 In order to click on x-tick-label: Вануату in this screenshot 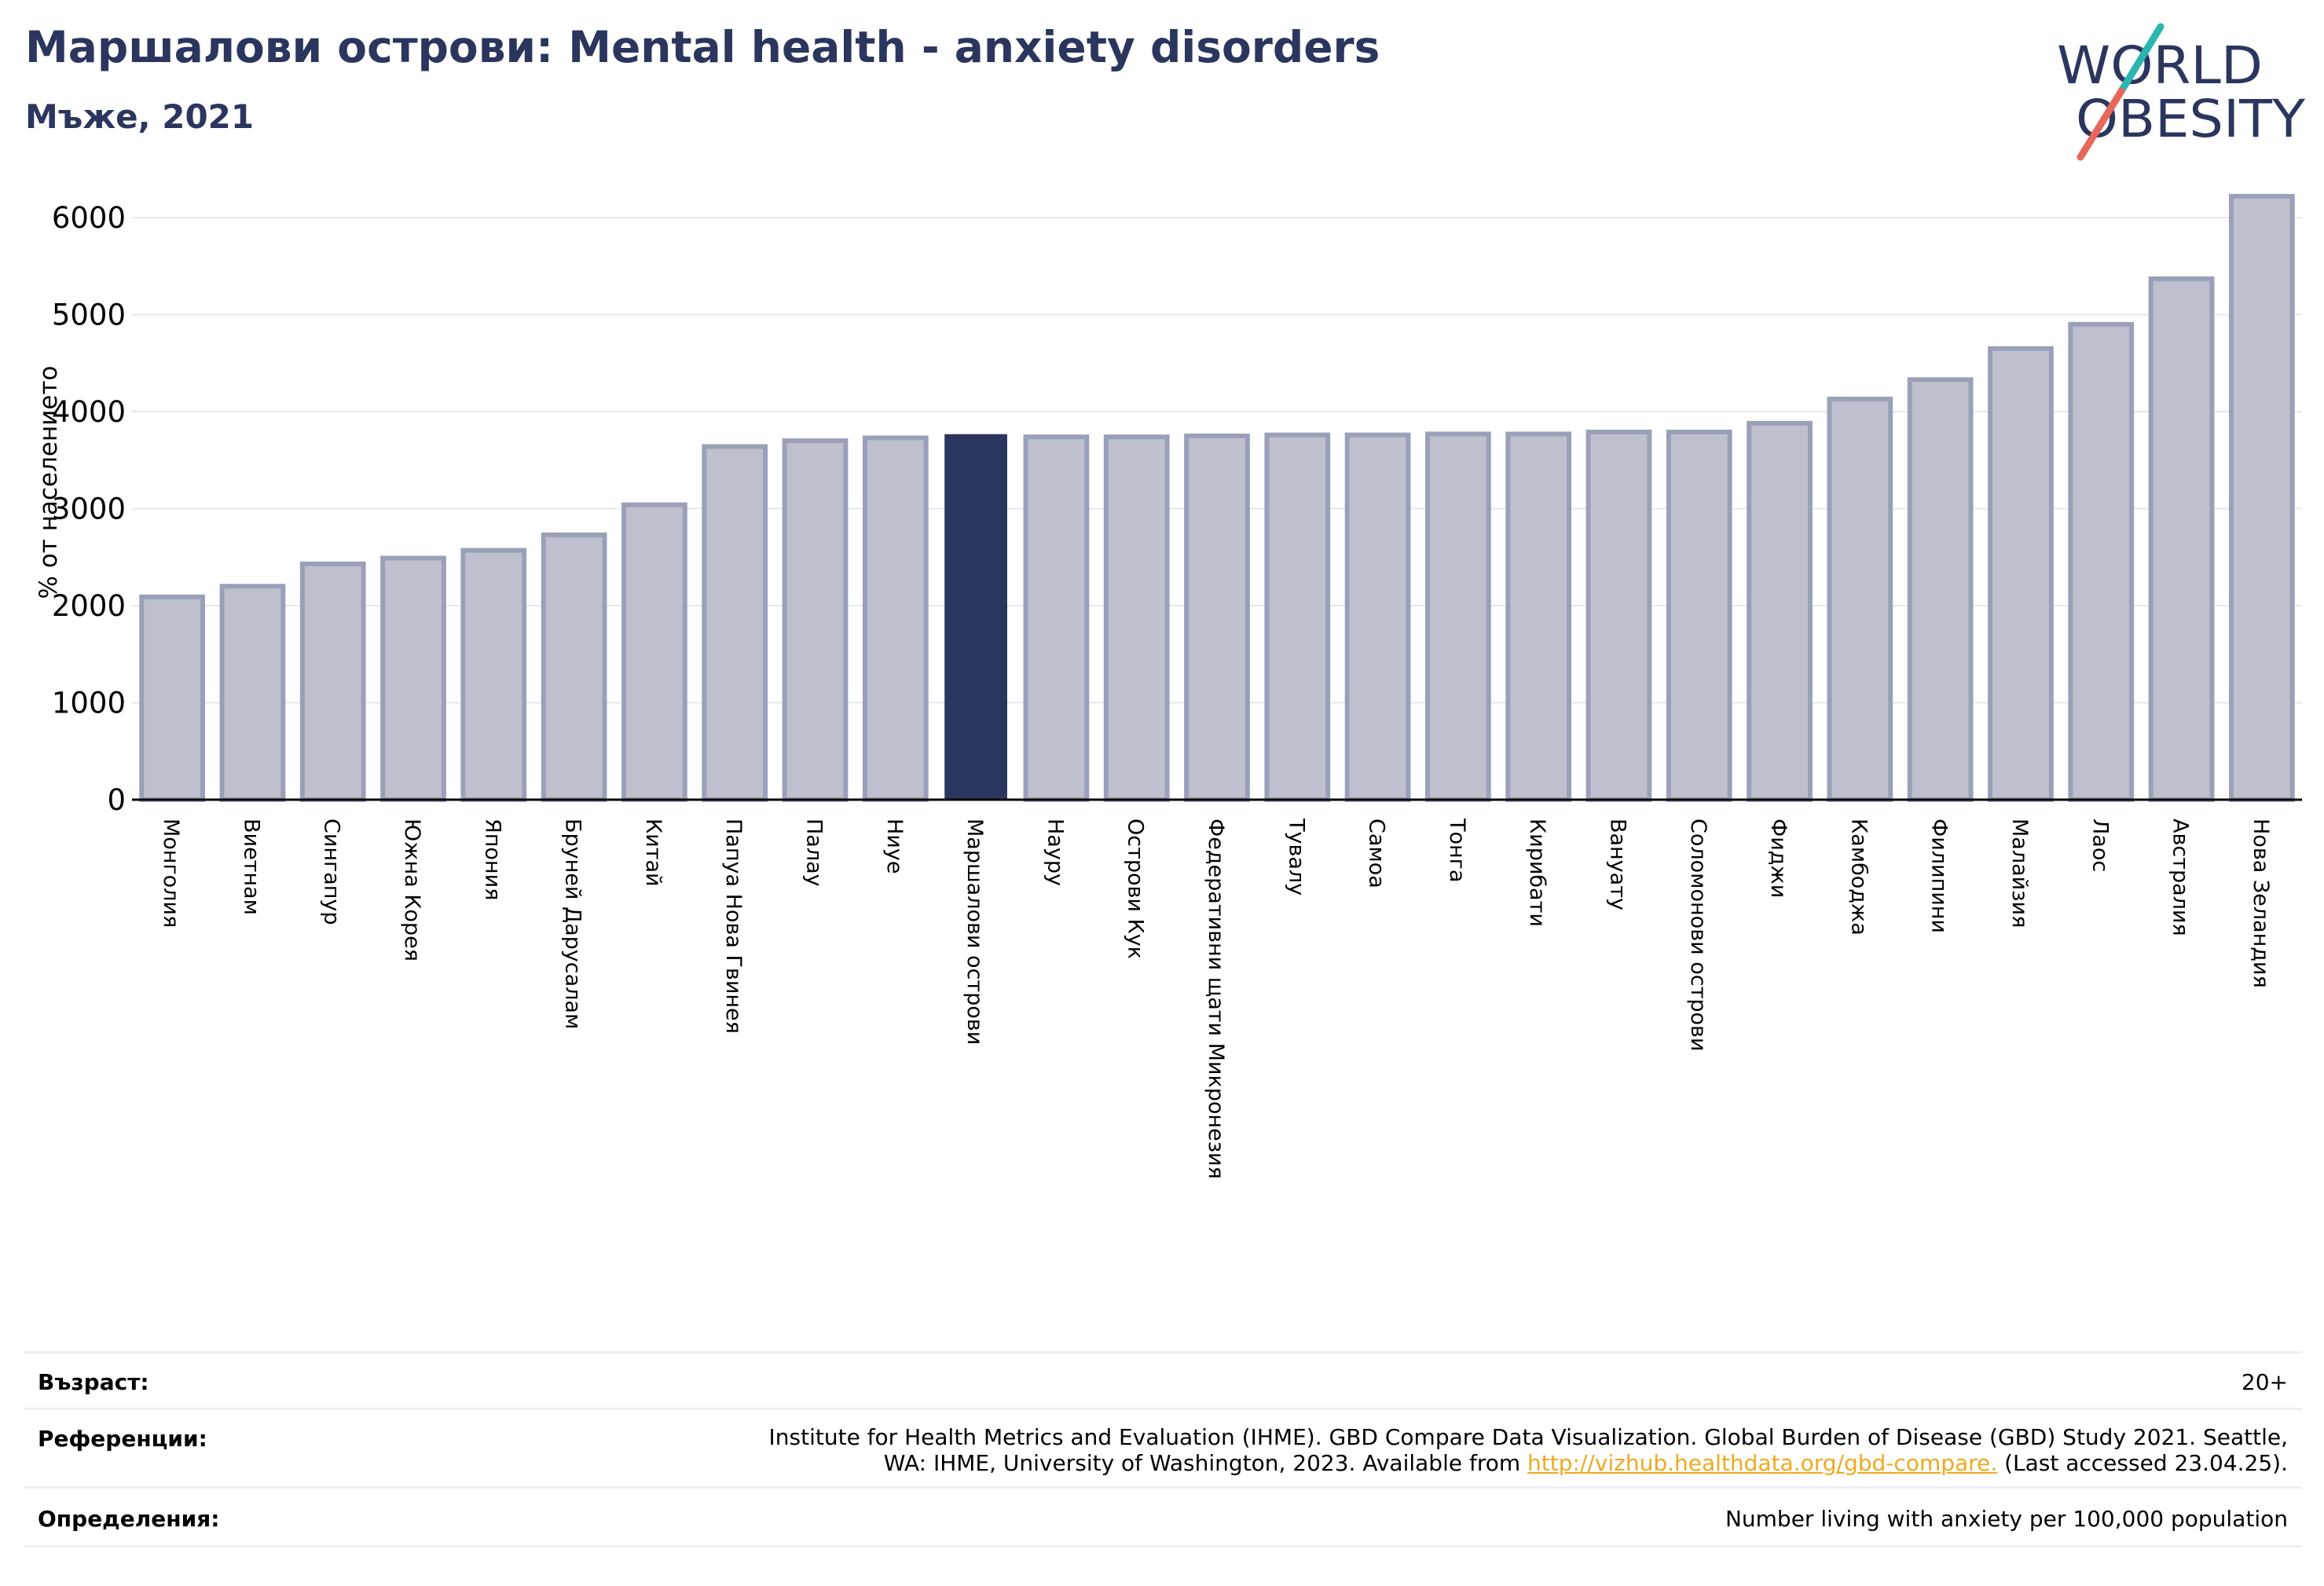, I will do `click(1617, 864)`.